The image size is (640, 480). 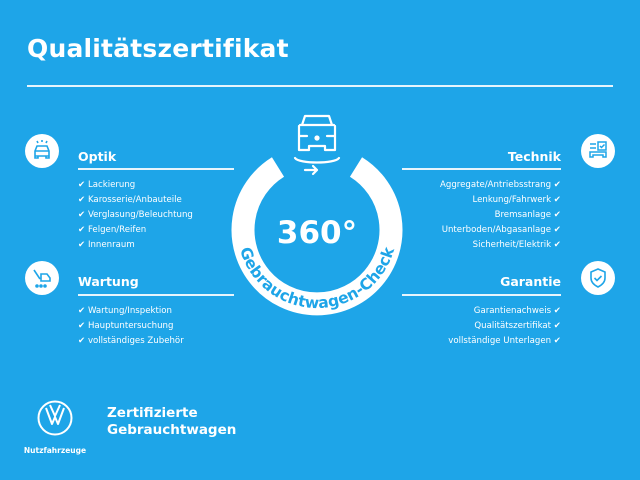 What do you see at coordinates (158, 48) in the screenshot?
I see `page-title: Qualitätszertifikat` at bounding box center [158, 48].